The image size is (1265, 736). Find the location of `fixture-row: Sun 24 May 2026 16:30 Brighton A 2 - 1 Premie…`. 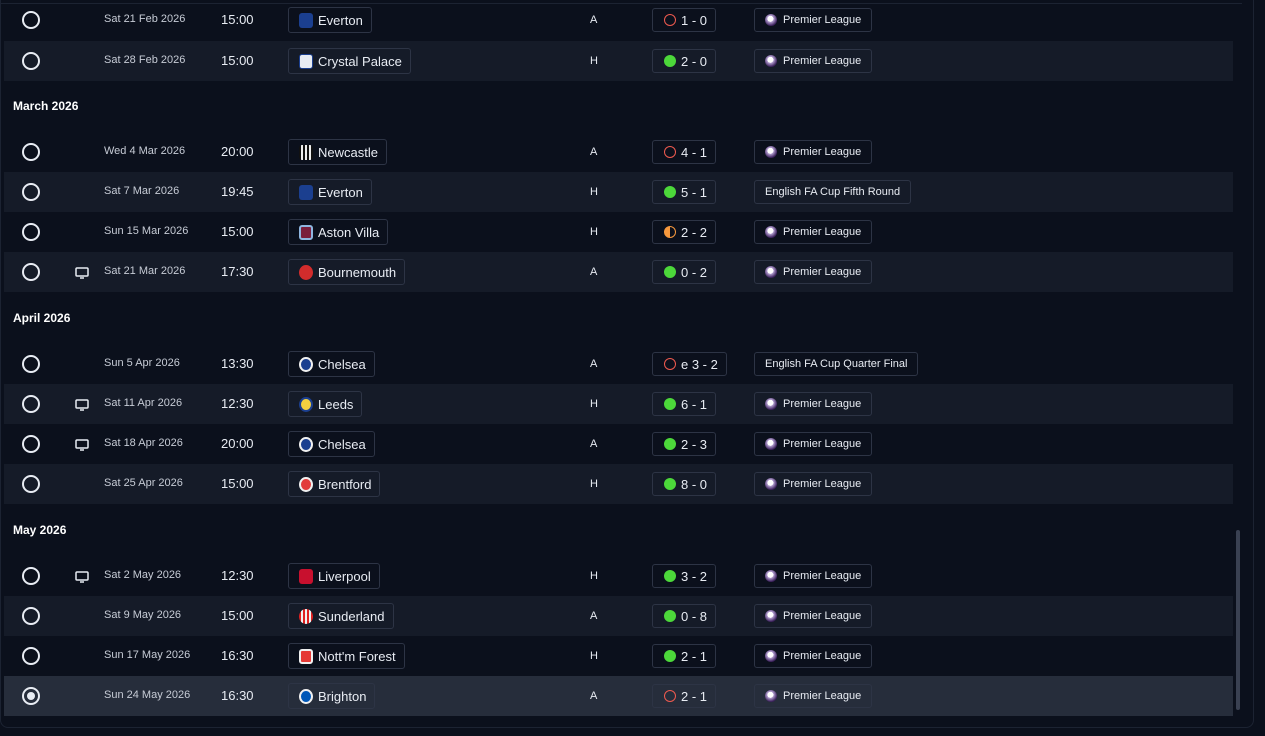

fixture-row: Sun 24 May 2026 16:30 Brighton A 2 - 1 Premie… is located at coordinates (618, 696).